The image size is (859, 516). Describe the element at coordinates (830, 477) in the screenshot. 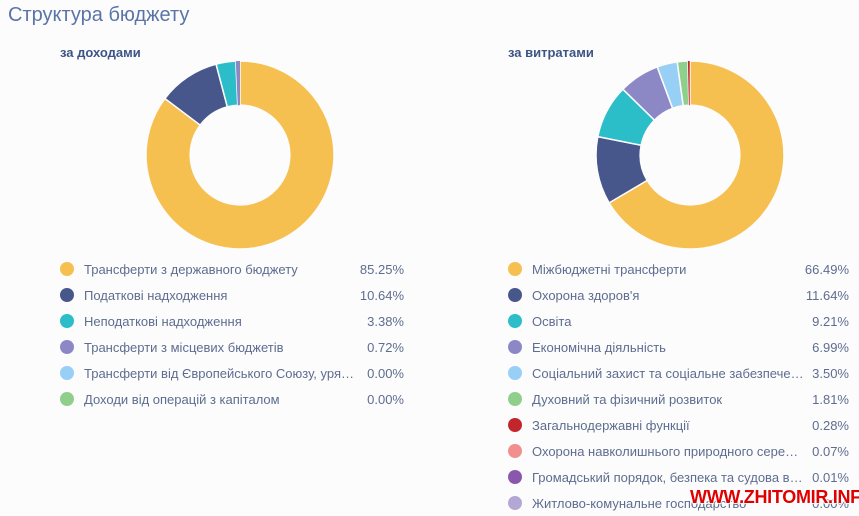

I see `legend-value: 0.01%` at that location.